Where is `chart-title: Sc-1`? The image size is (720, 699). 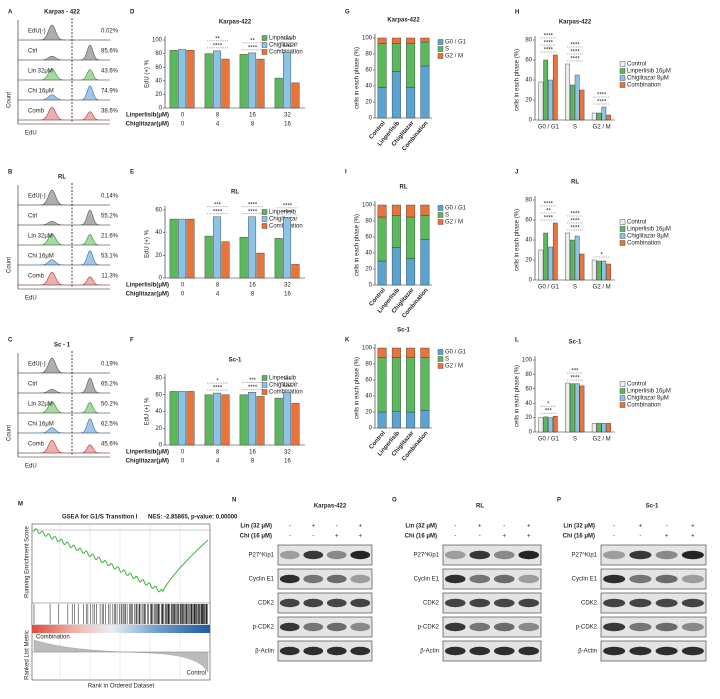
chart-title: Sc-1 is located at coordinates (235, 361).